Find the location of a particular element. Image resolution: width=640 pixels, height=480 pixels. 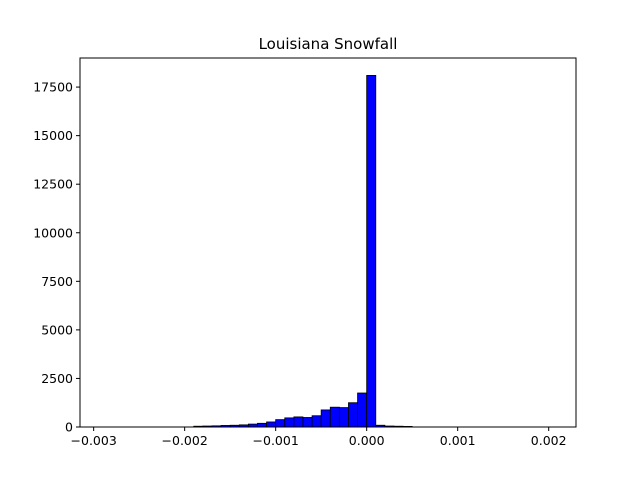

x-tick-label: −0.001 is located at coordinates (276, 440).